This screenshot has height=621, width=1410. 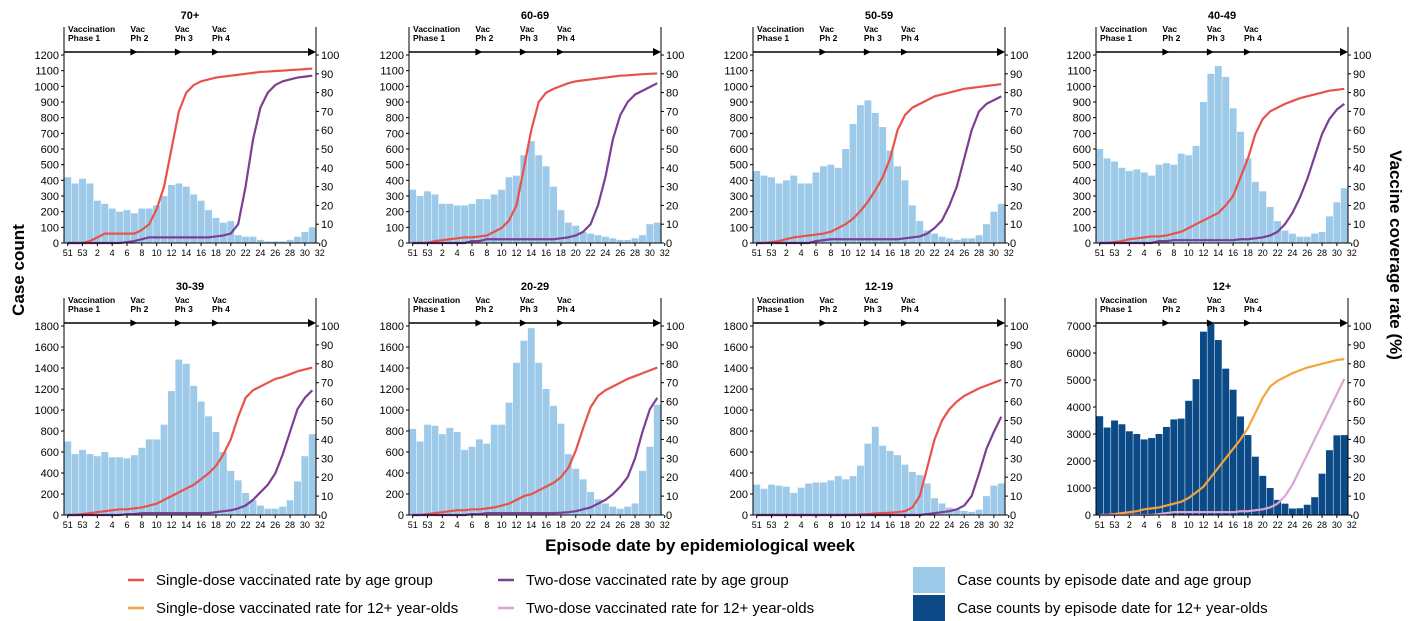 I want to click on phase-label: Vaccination, so click(x=436, y=300).